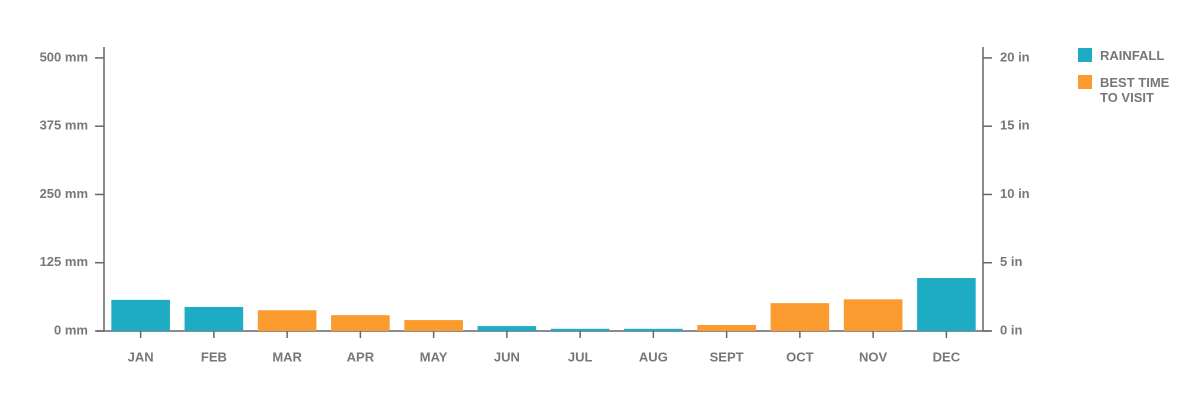 This screenshot has height=400, width=1200. Describe the element at coordinates (71, 329) in the screenshot. I see `y-tick-label: 0 mm` at that location.